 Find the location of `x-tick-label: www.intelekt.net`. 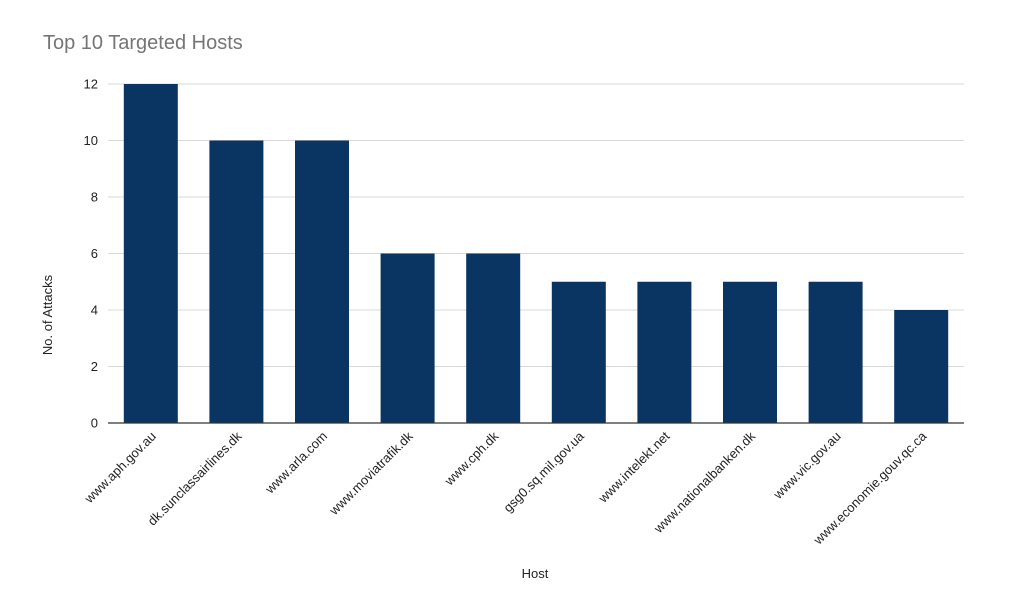

x-tick-label: www.intelekt.net is located at coordinates (634, 467).